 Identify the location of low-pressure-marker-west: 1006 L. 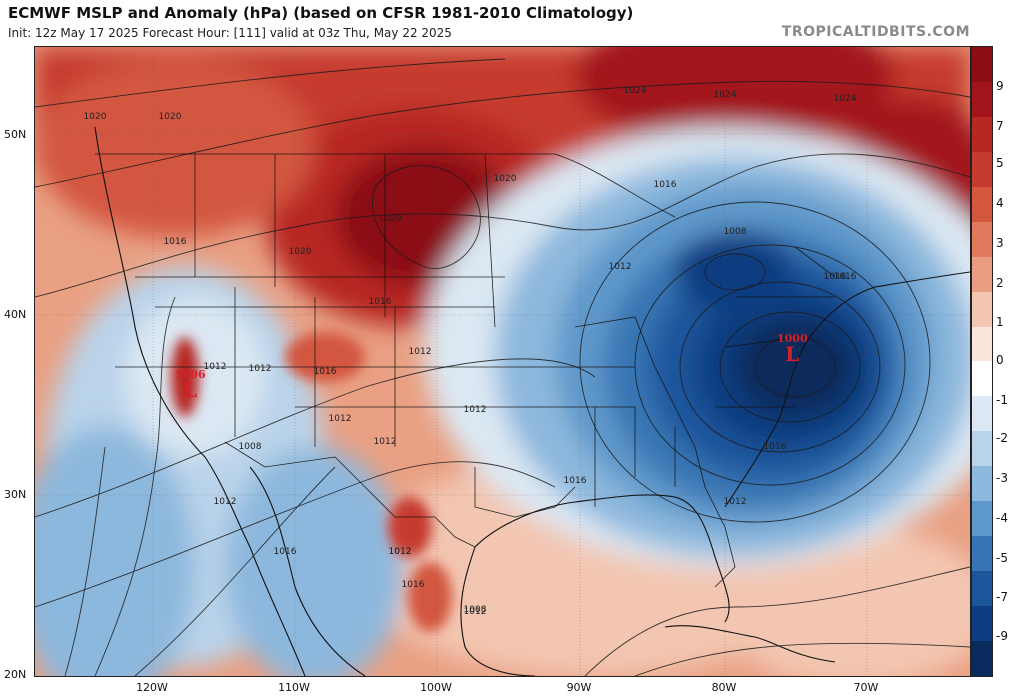
(190, 384).